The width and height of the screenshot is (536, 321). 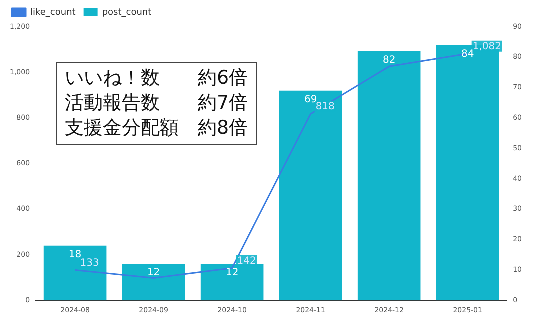 What do you see at coordinates (53, 13) in the screenshot?
I see `legend-label: like_count` at bounding box center [53, 13].